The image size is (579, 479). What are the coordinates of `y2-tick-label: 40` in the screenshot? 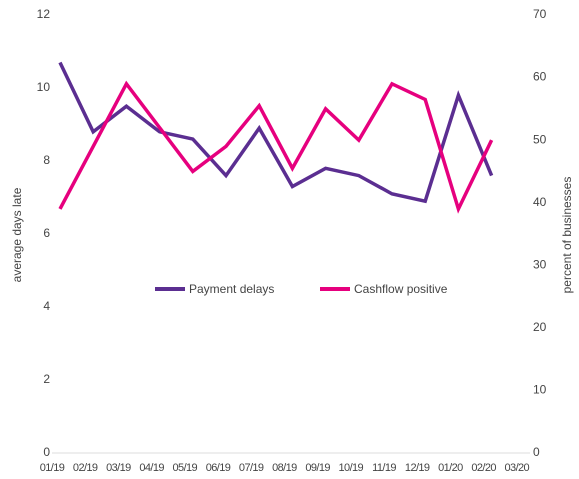 It's located at (540, 202).